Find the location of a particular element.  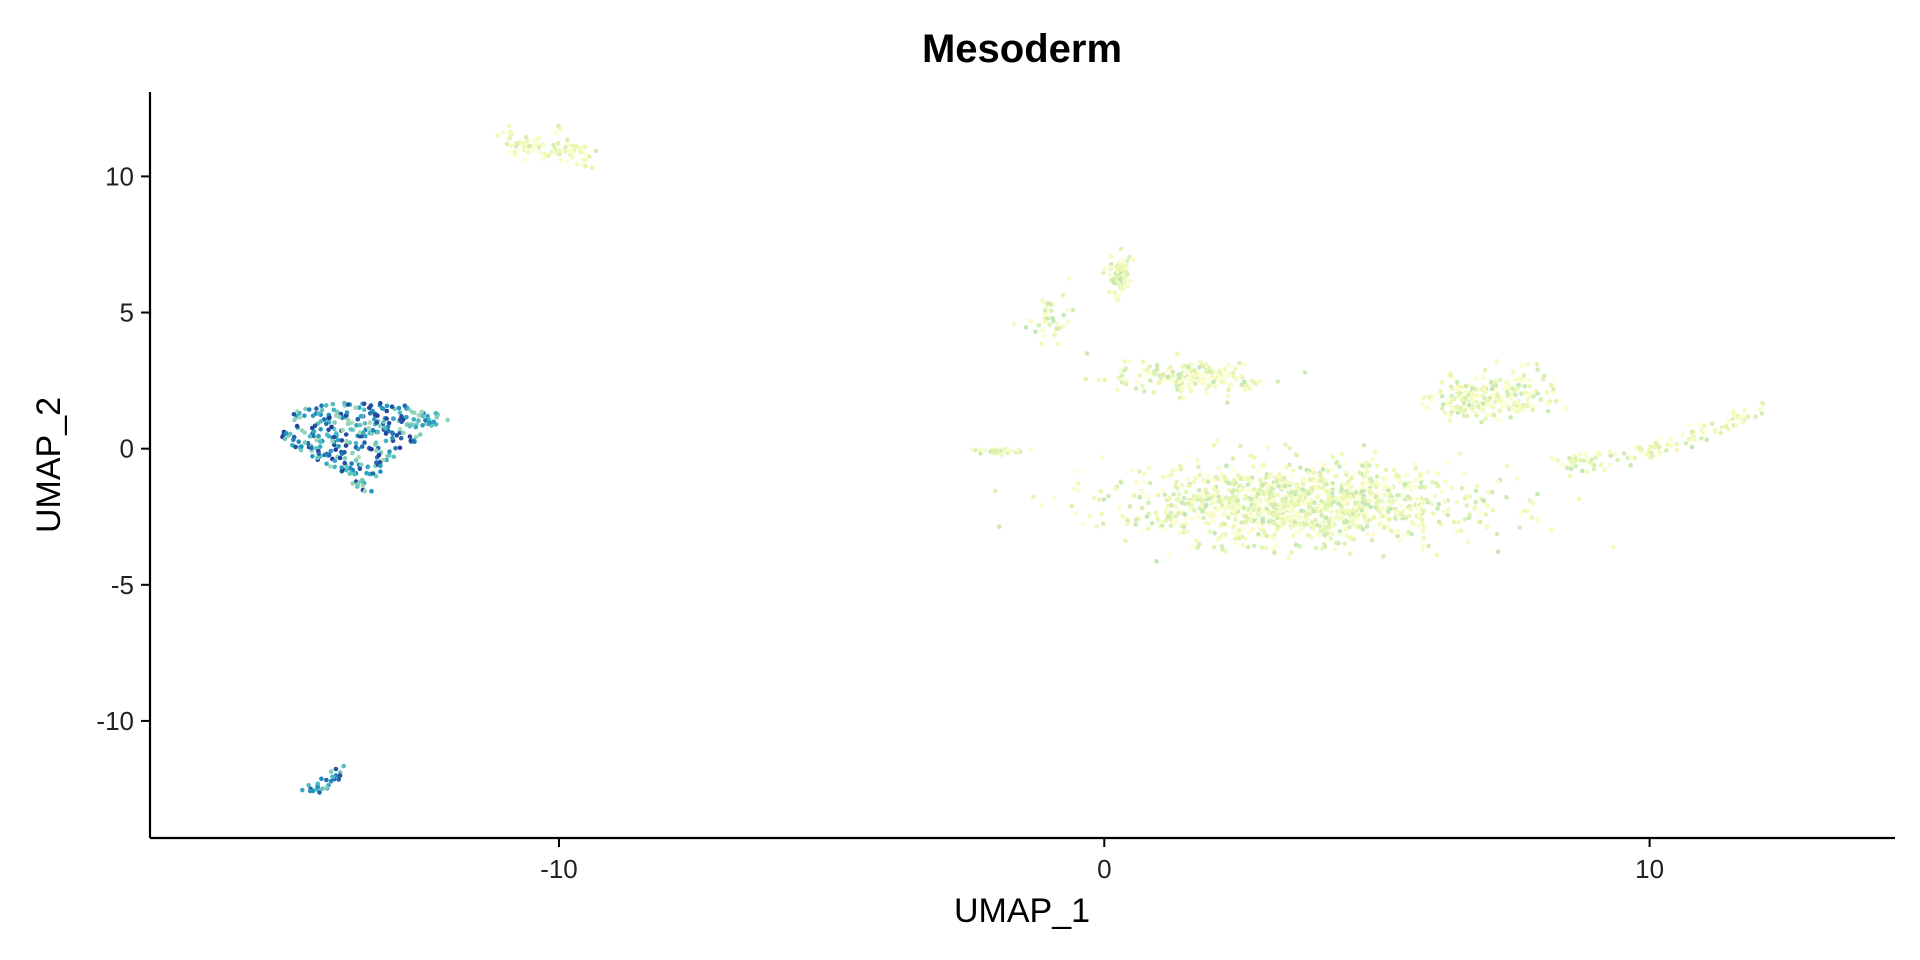

x-tick-label: -10 is located at coordinates (559, 869).